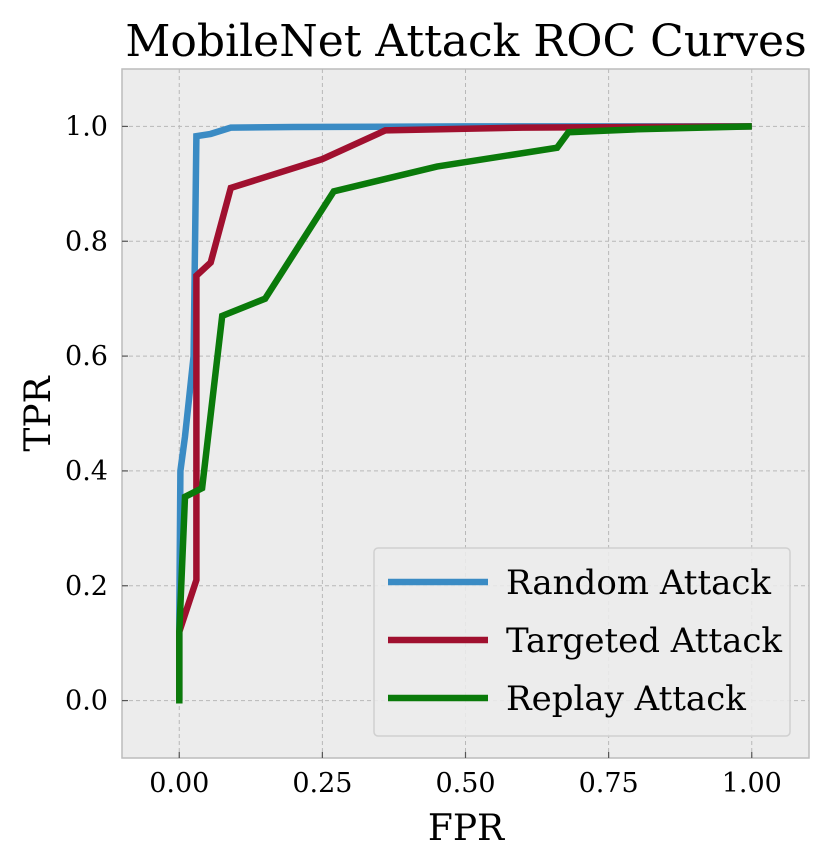  I want to click on x-tick-label: 0.00, so click(179, 783).